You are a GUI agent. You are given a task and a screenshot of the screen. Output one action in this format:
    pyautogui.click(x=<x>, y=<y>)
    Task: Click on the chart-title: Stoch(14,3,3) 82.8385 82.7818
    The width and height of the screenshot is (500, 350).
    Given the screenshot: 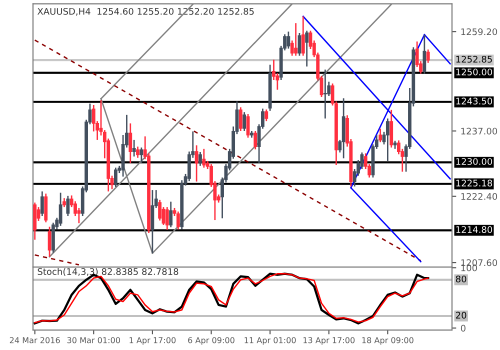 What is the action you would take?
    pyautogui.click(x=108, y=272)
    